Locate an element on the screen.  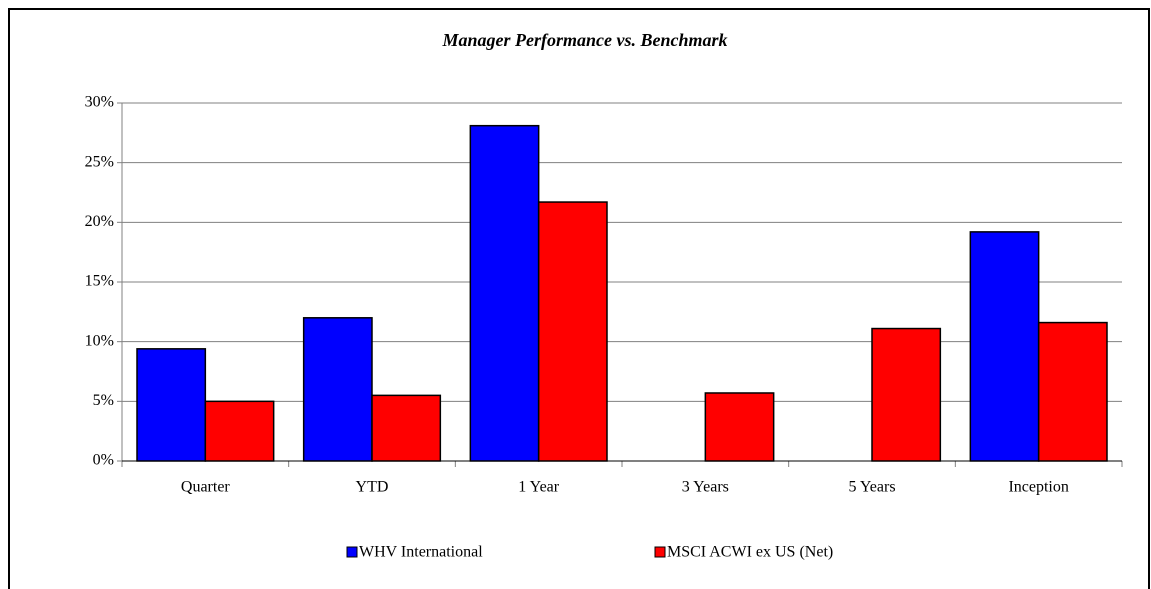
chart-title: Manager Performance vs. Benchmark is located at coordinates (585, 40).